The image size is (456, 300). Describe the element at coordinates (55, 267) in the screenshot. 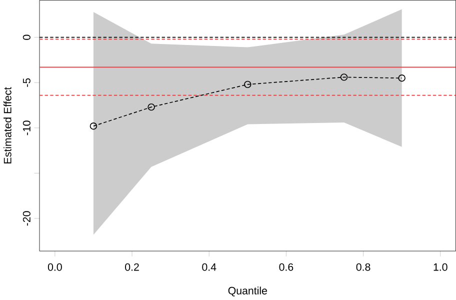

I see `x-tick-label: 0.0` at that location.